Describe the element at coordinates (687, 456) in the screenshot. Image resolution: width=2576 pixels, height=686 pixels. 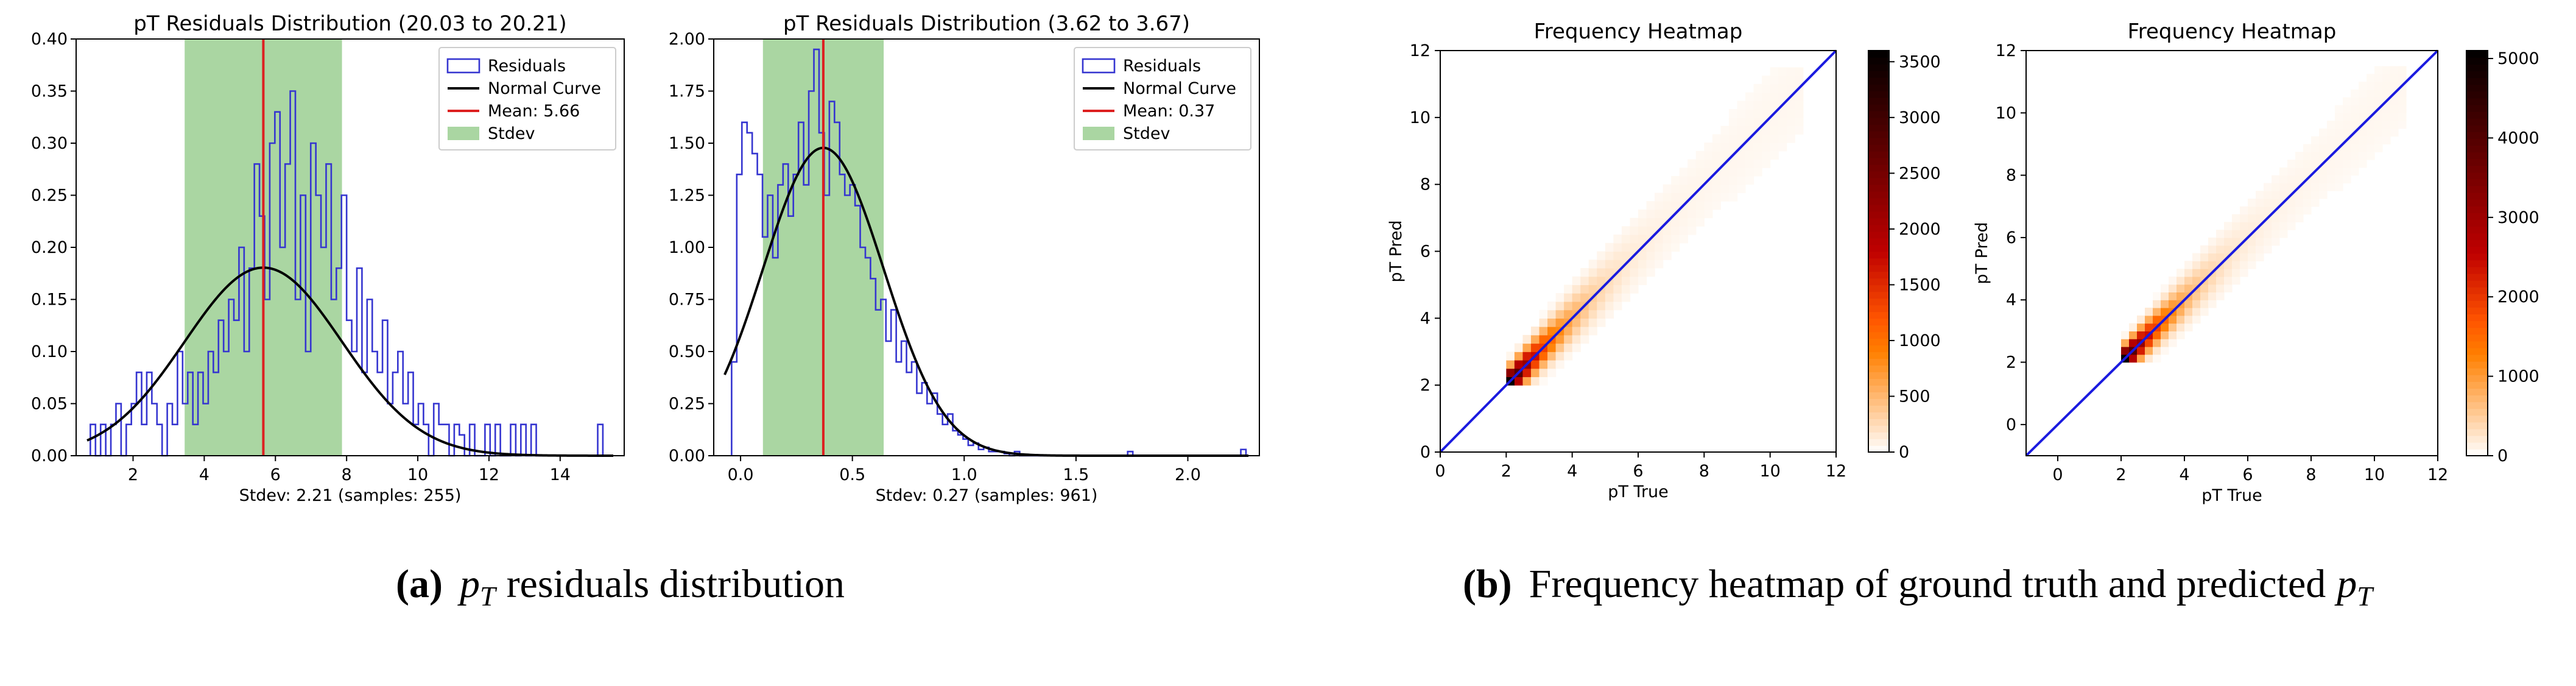
I see `y-tick-label: 0.00` at that location.